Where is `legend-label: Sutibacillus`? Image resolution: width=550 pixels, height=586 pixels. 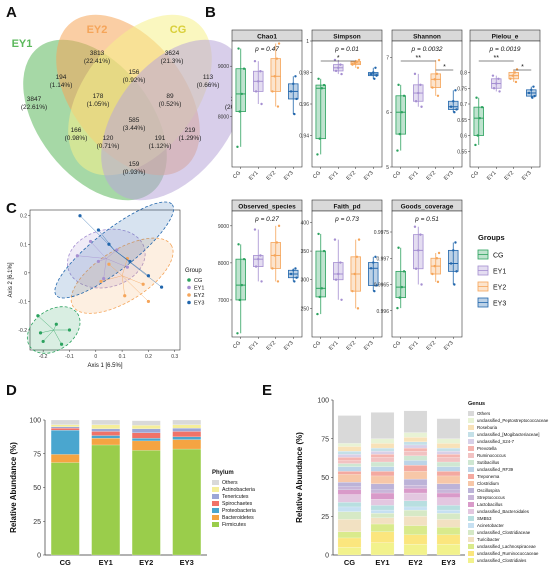 legend-label: Sutibacillus is located at coordinates (488, 462).